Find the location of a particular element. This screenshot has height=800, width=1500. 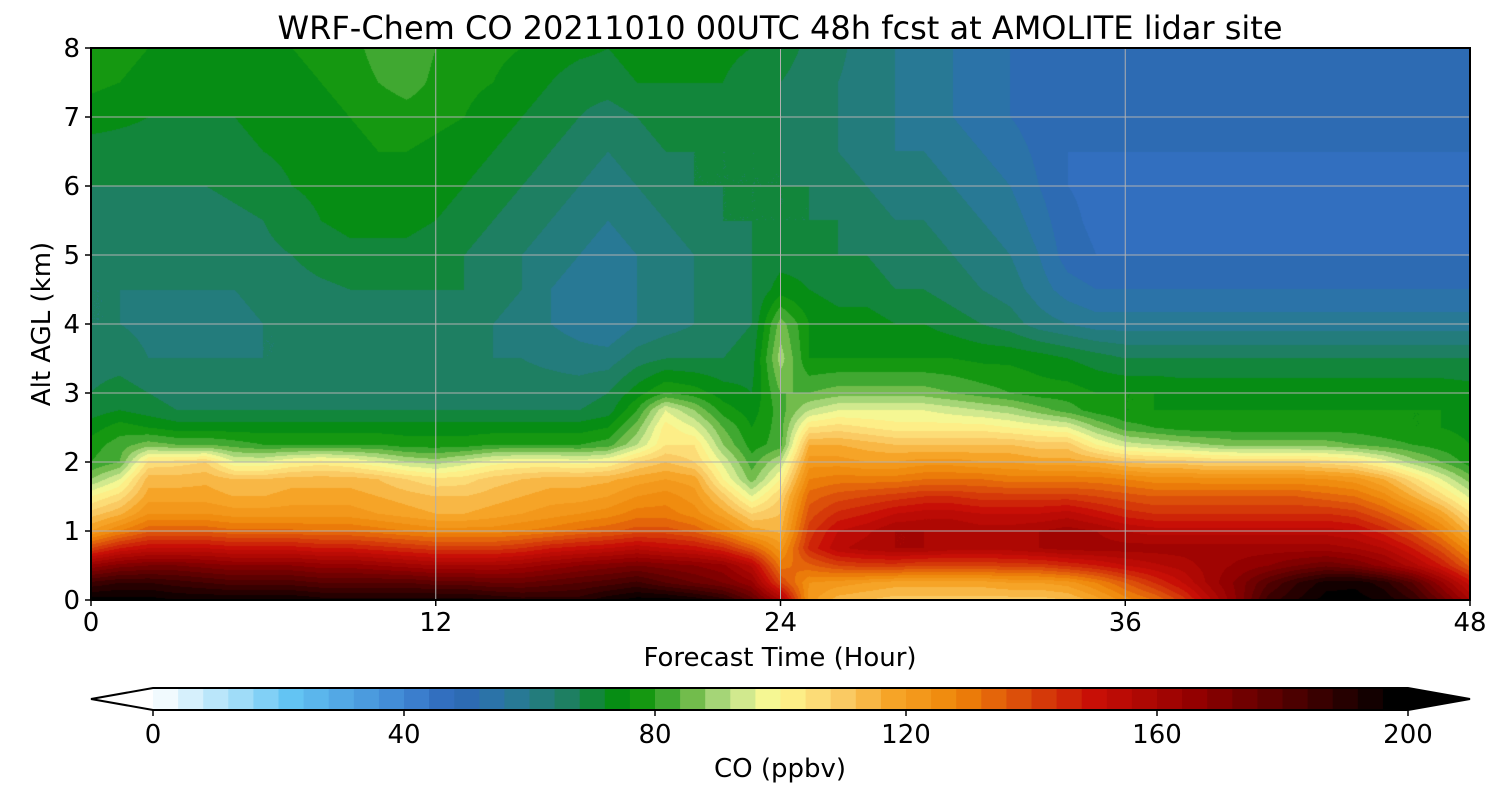

y-tick-label: 5 is located at coordinates (71, 256).